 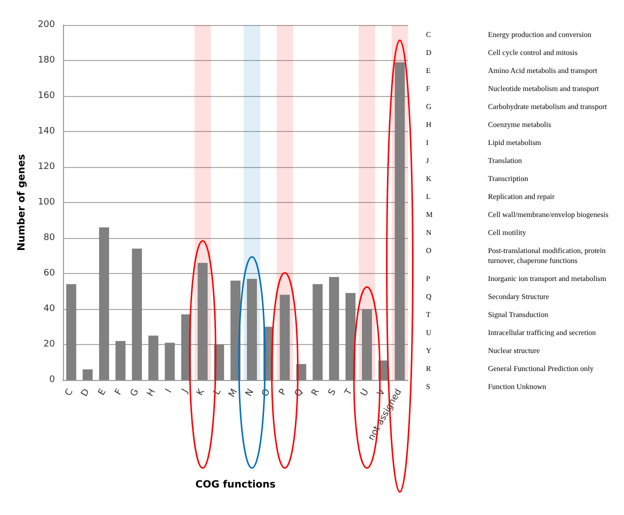 I want to click on y-tick-label: 40, so click(x=50, y=309).